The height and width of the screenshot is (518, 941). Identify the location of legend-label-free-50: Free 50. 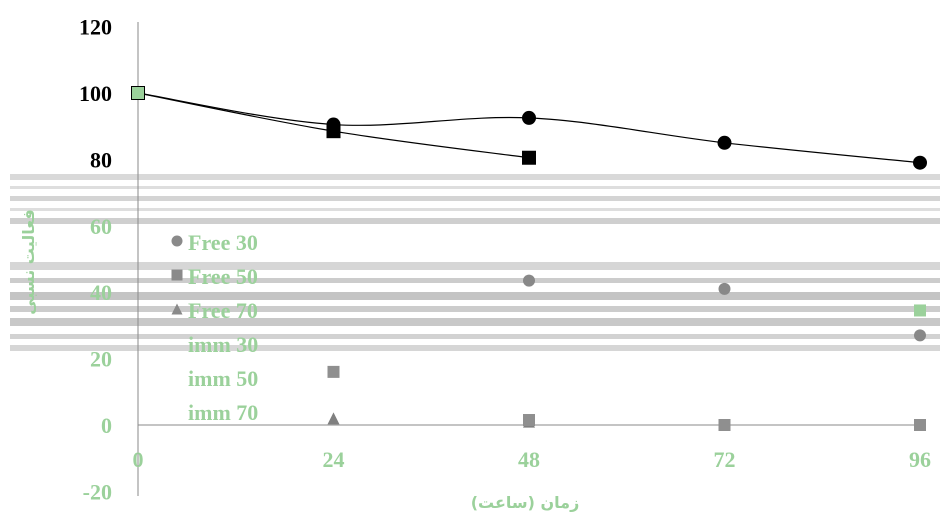
(223, 276).